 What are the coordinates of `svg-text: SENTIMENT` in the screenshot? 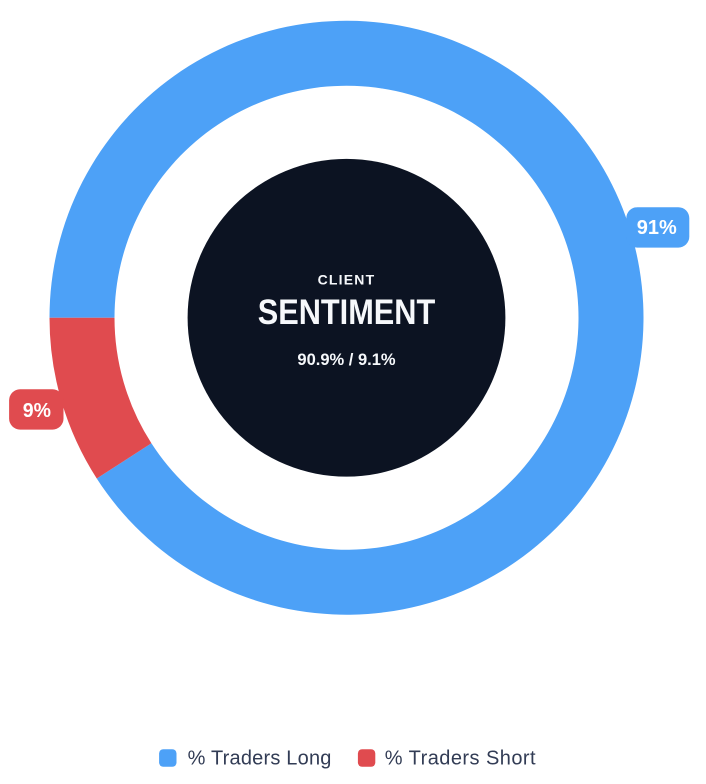 It's located at (347, 312).